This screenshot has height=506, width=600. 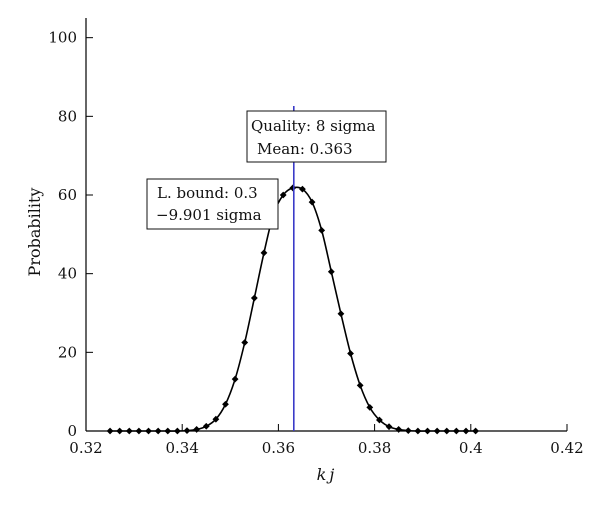 I want to click on x-tick-label: 0.36, so click(x=278, y=448).